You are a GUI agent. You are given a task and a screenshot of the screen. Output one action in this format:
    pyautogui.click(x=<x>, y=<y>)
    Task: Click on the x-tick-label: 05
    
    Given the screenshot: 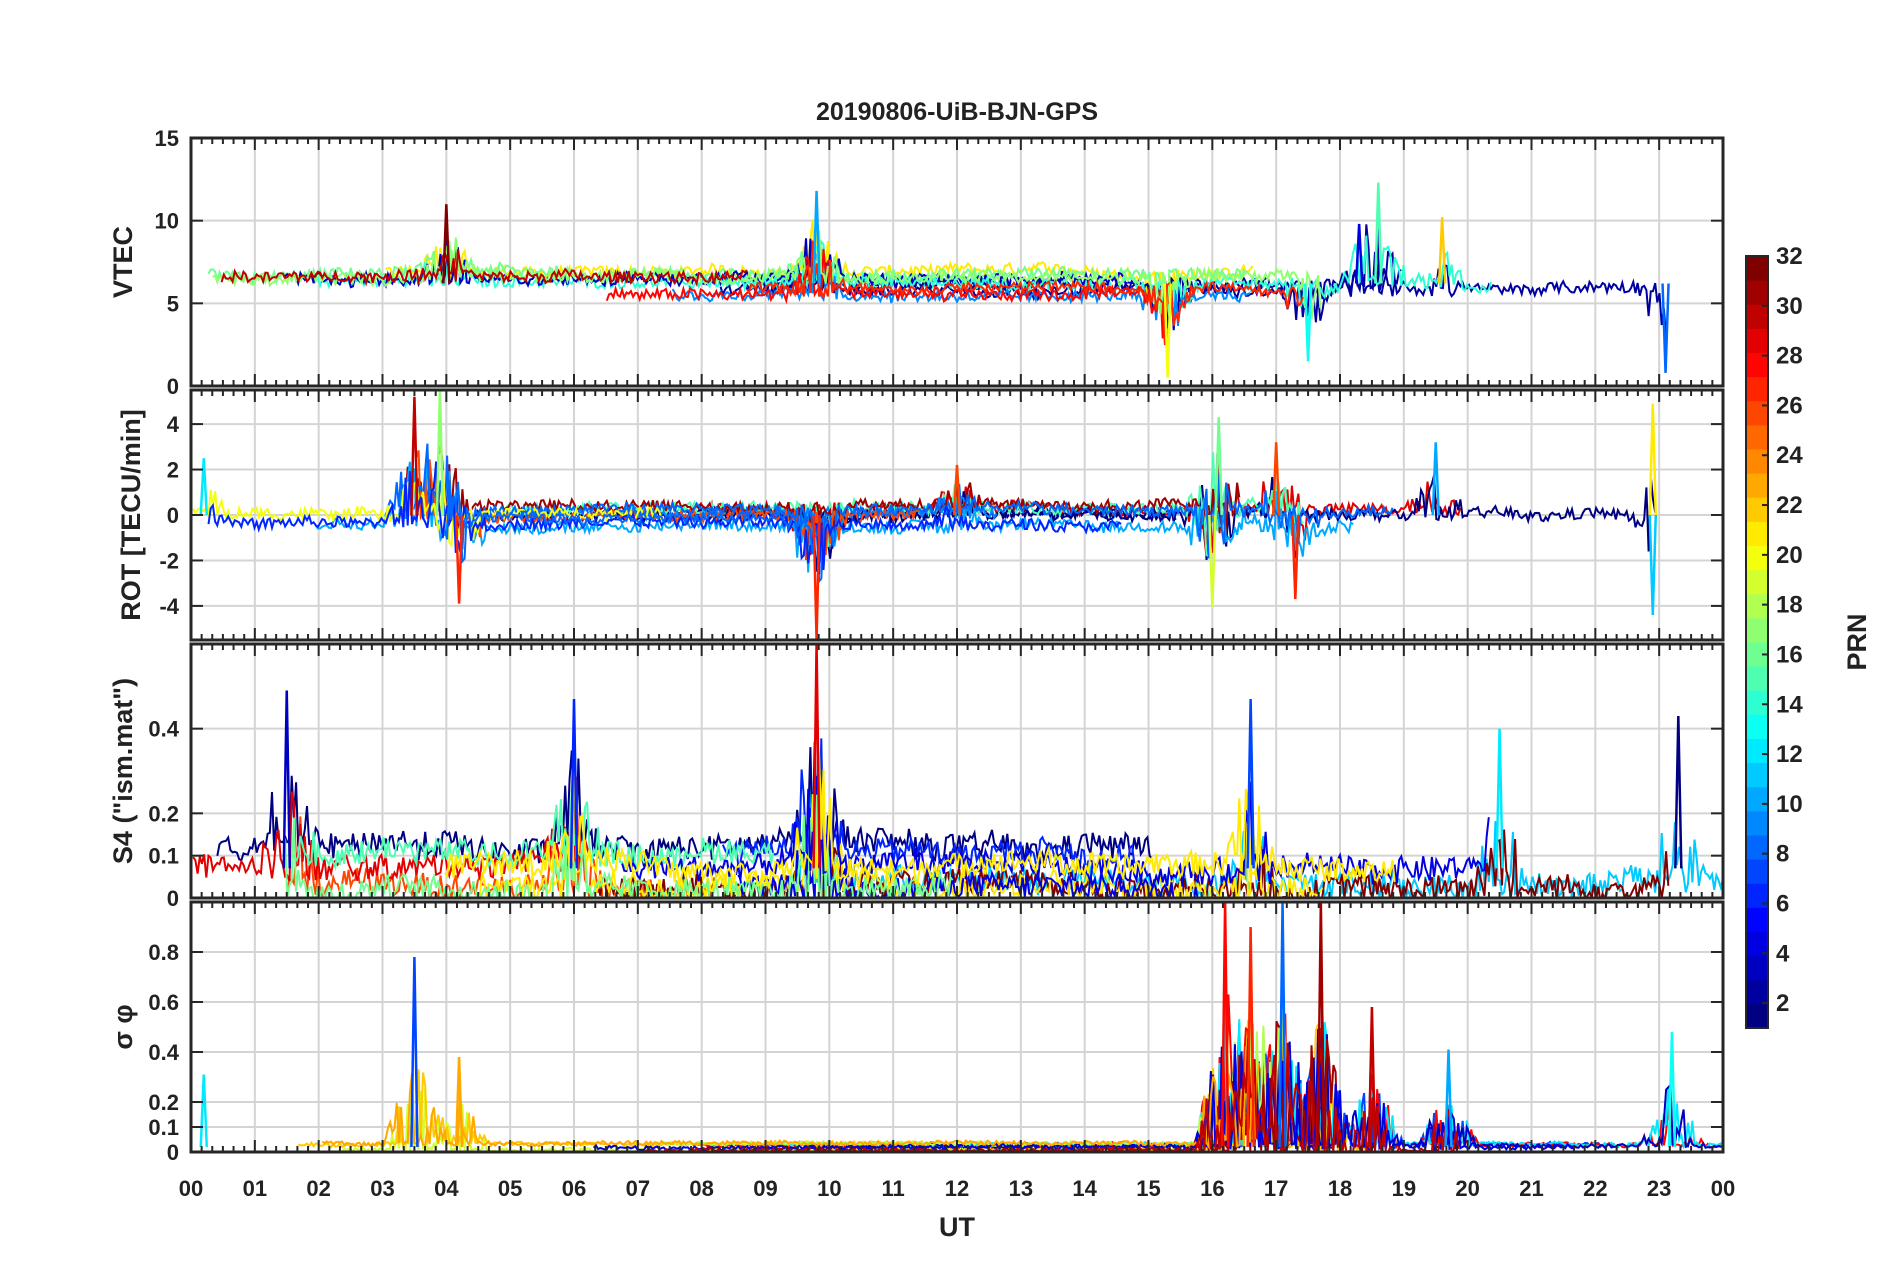 What is the action you would take?
    pyautogui.click(x=510, y=1188)
    